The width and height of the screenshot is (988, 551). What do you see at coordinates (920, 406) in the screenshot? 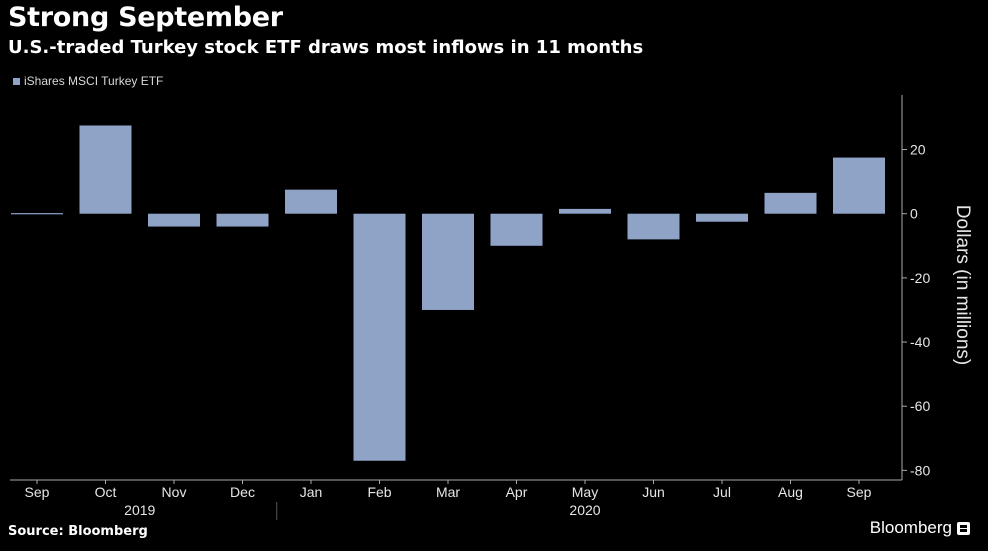
I see `y-tick-label: -60` at bounding box center [920, 406].